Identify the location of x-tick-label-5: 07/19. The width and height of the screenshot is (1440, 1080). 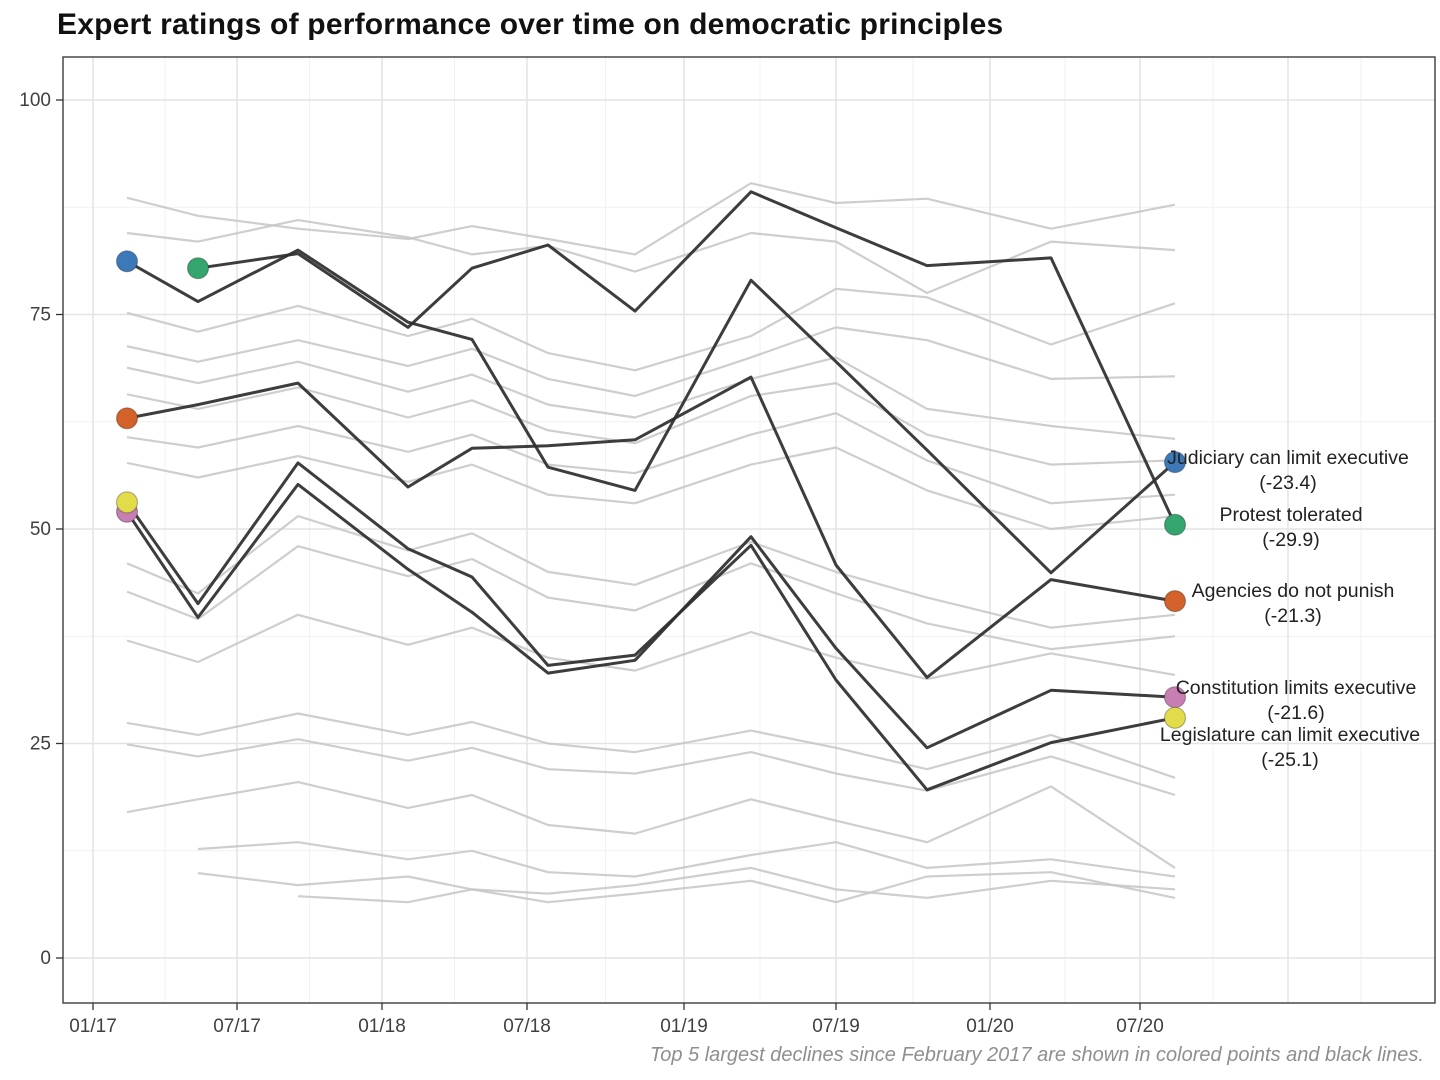
(836, 1026).